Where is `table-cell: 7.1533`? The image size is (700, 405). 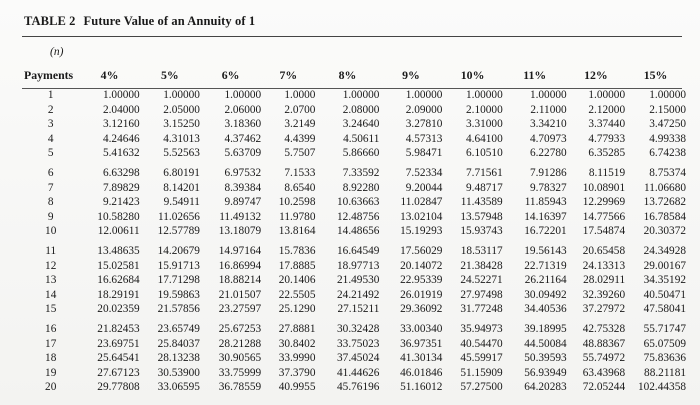
table-cell: 7.1533 is located at coordinates (300, 172).